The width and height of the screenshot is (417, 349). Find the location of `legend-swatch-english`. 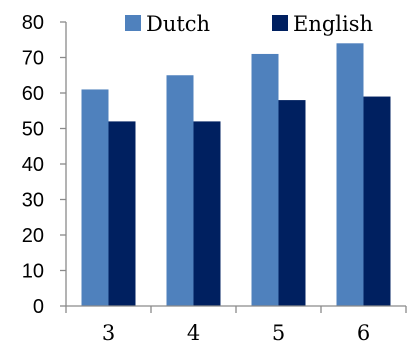

legend-swatch-english is located at coordinates (280, 23).